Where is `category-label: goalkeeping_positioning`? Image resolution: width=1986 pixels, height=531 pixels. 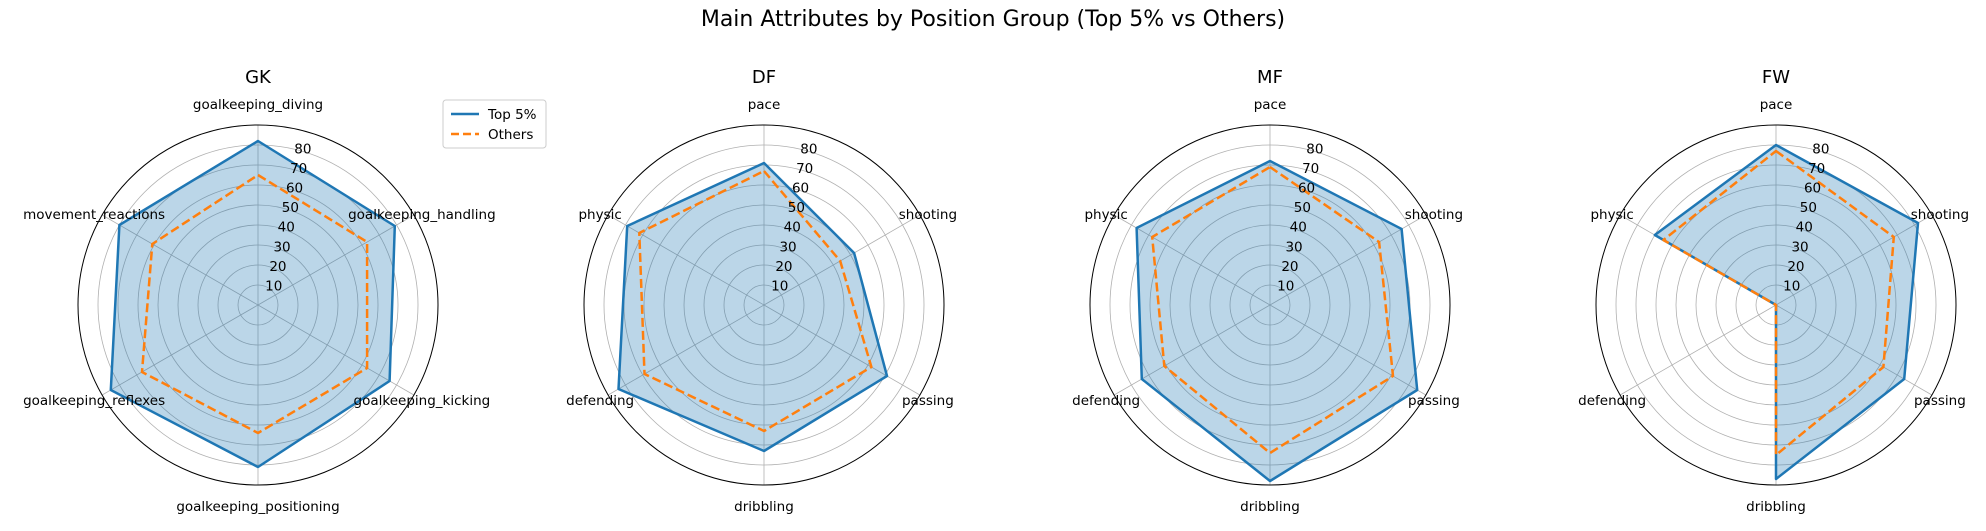 category-label: goalkeeping_positioning is located at coordinates (257, 507).